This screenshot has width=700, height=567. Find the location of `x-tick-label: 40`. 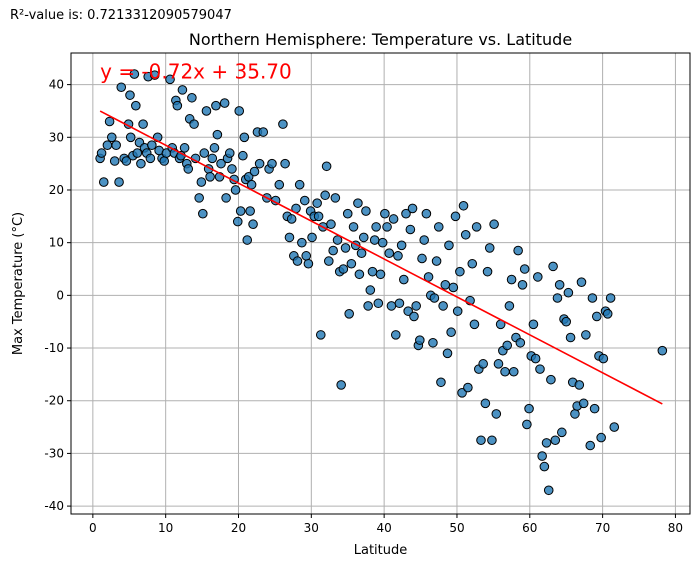

x-tick-label: 40 is located at coordinates (384, 528).